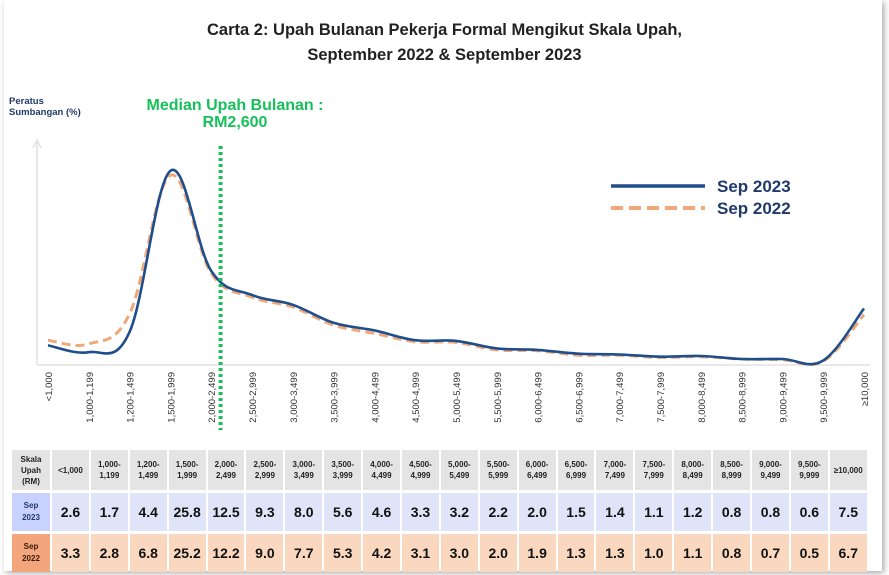  I want to click on table-header-cell: 4,000- 4,499, so click(382, 470).